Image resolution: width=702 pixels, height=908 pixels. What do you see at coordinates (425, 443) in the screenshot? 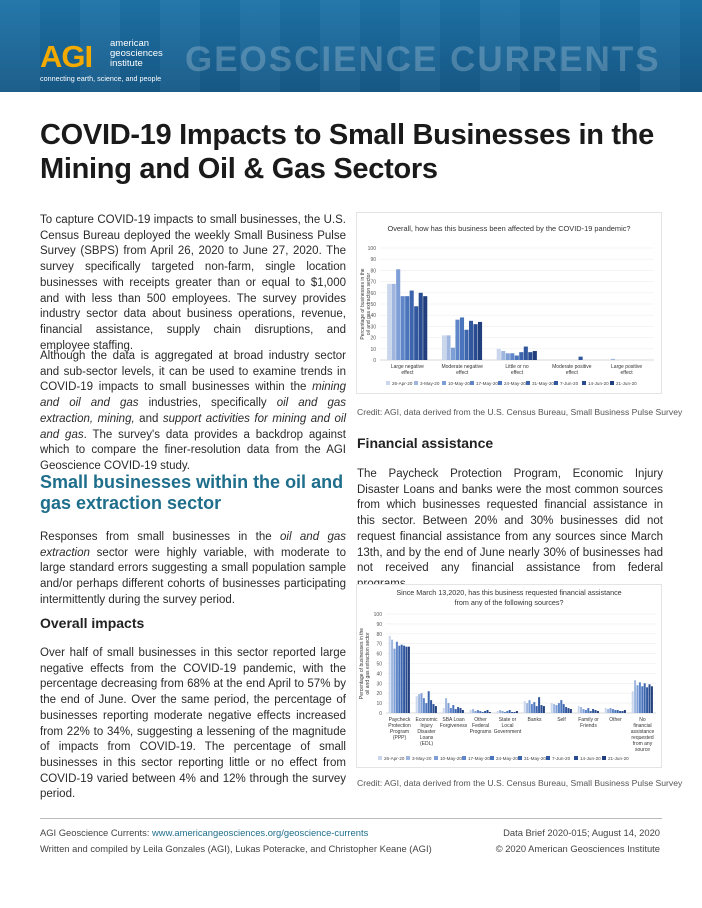
I see `financial-assistance-heading: Financial assistance` at bounding box center [425, 443].